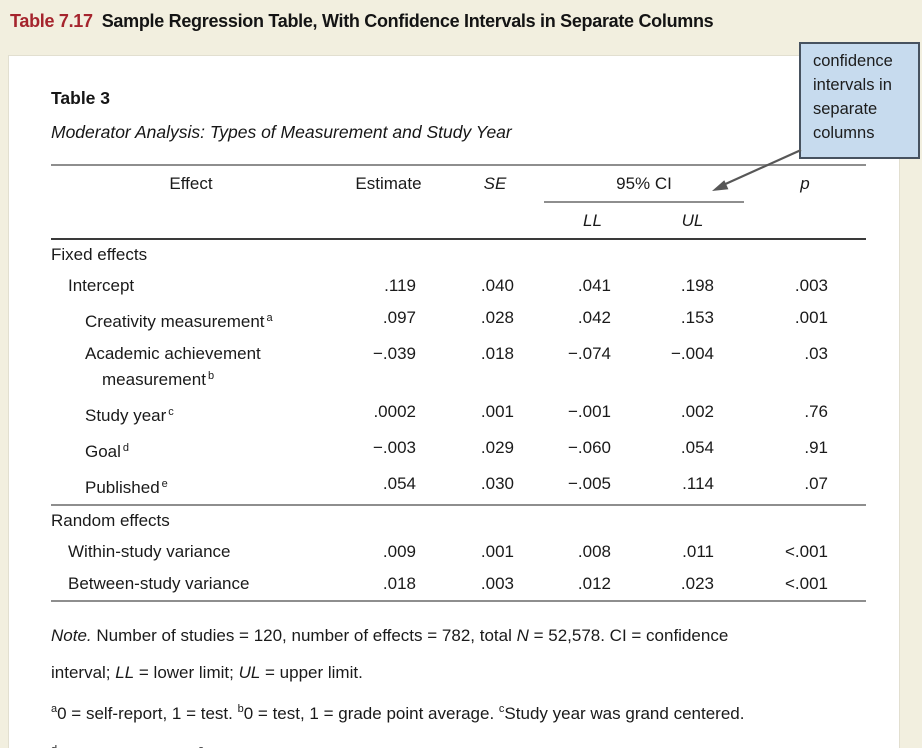 The image size is (922, 748). I want to click on cell-ul: −.004, so click(692, 353).